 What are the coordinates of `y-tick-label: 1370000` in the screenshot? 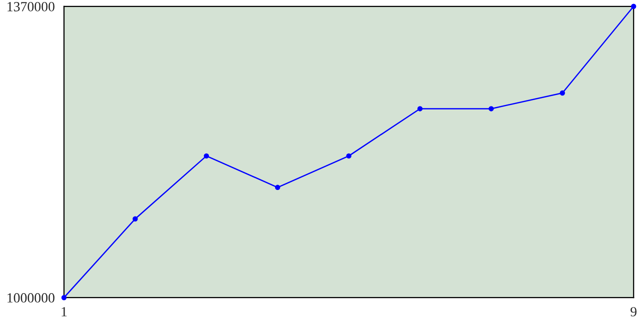 It's located at (31, 7).